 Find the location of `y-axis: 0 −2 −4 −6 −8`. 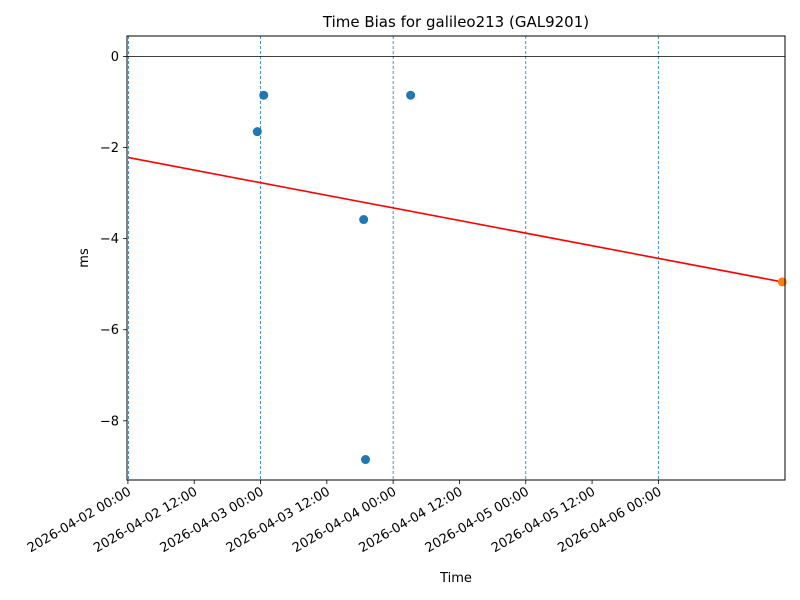

y-axis: 0 −2 −4 −6 −8 is located at coordinates (113, 239).